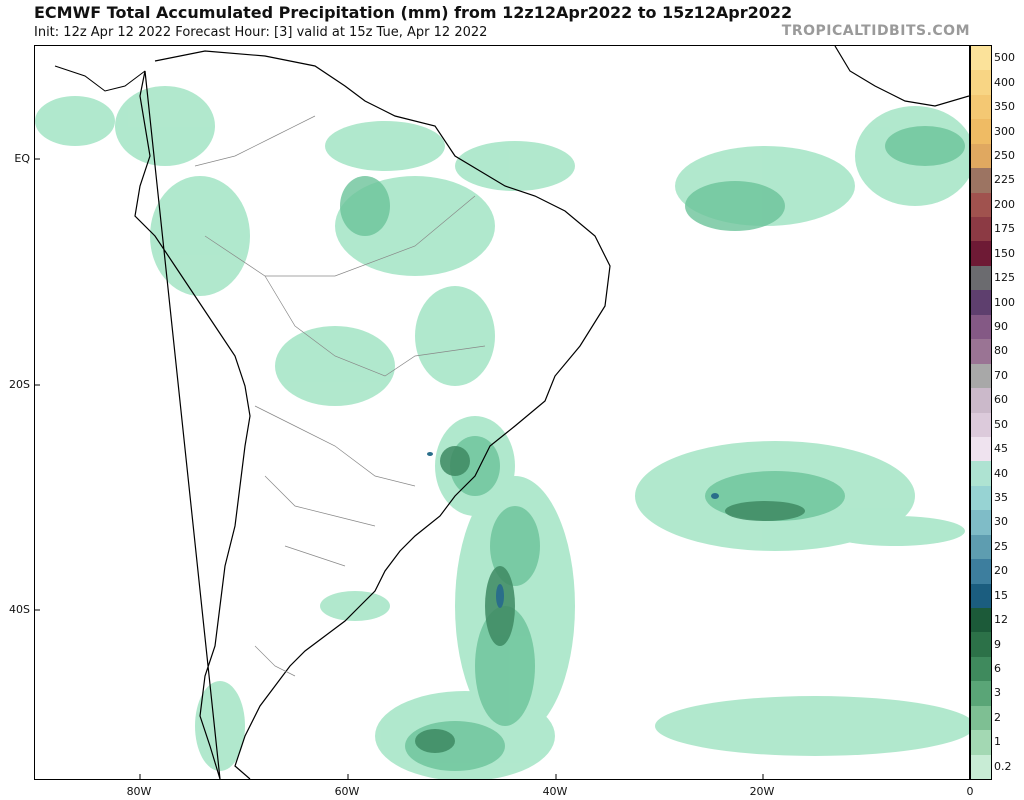 This screenshot has width=1024, height=800. I want to click on precip-deep-areas, so click(573, 530).